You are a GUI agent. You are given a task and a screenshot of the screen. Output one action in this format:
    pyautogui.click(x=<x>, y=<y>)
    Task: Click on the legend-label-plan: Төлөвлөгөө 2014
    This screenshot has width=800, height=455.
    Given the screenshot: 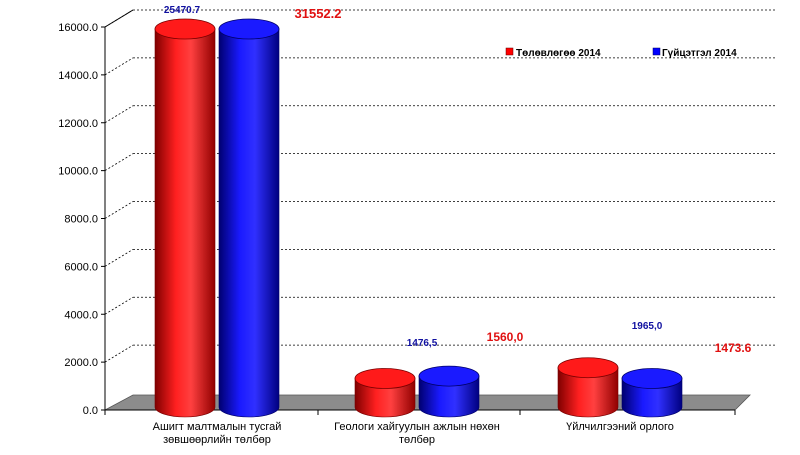 What is the action you would take?
    pyautogui.click(x=558, y=53)
    